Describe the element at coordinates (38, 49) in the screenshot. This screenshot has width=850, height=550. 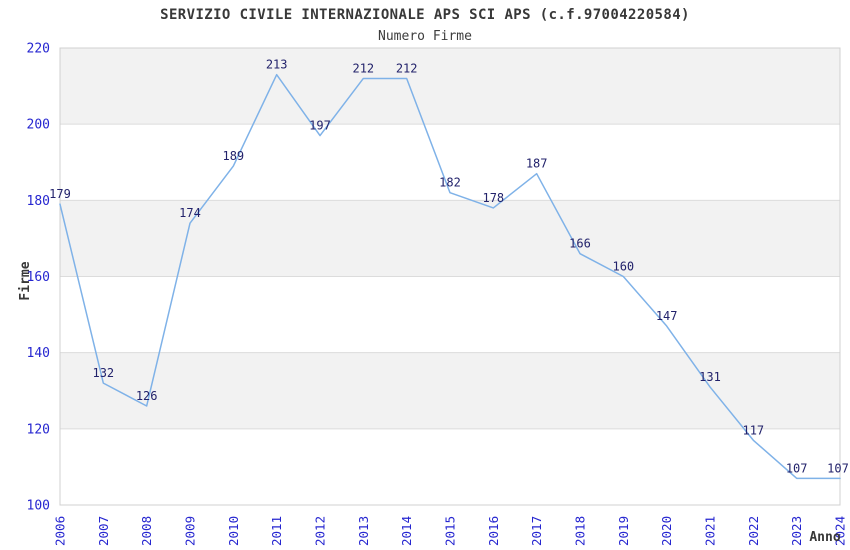
I see `y-tick-label: 220` at that location.